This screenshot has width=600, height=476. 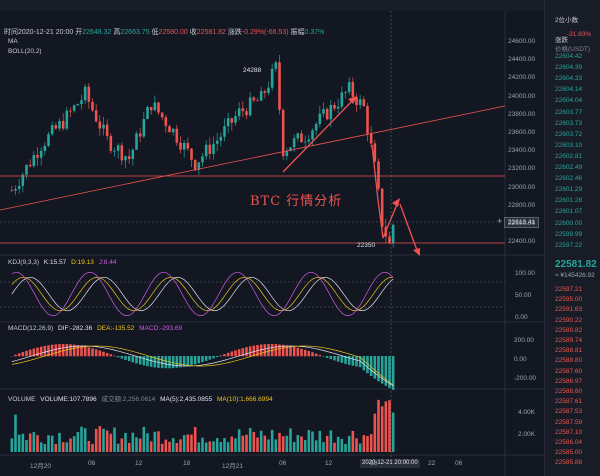 I want to click on high-annotation: 24288, so click(x=252, y=70).